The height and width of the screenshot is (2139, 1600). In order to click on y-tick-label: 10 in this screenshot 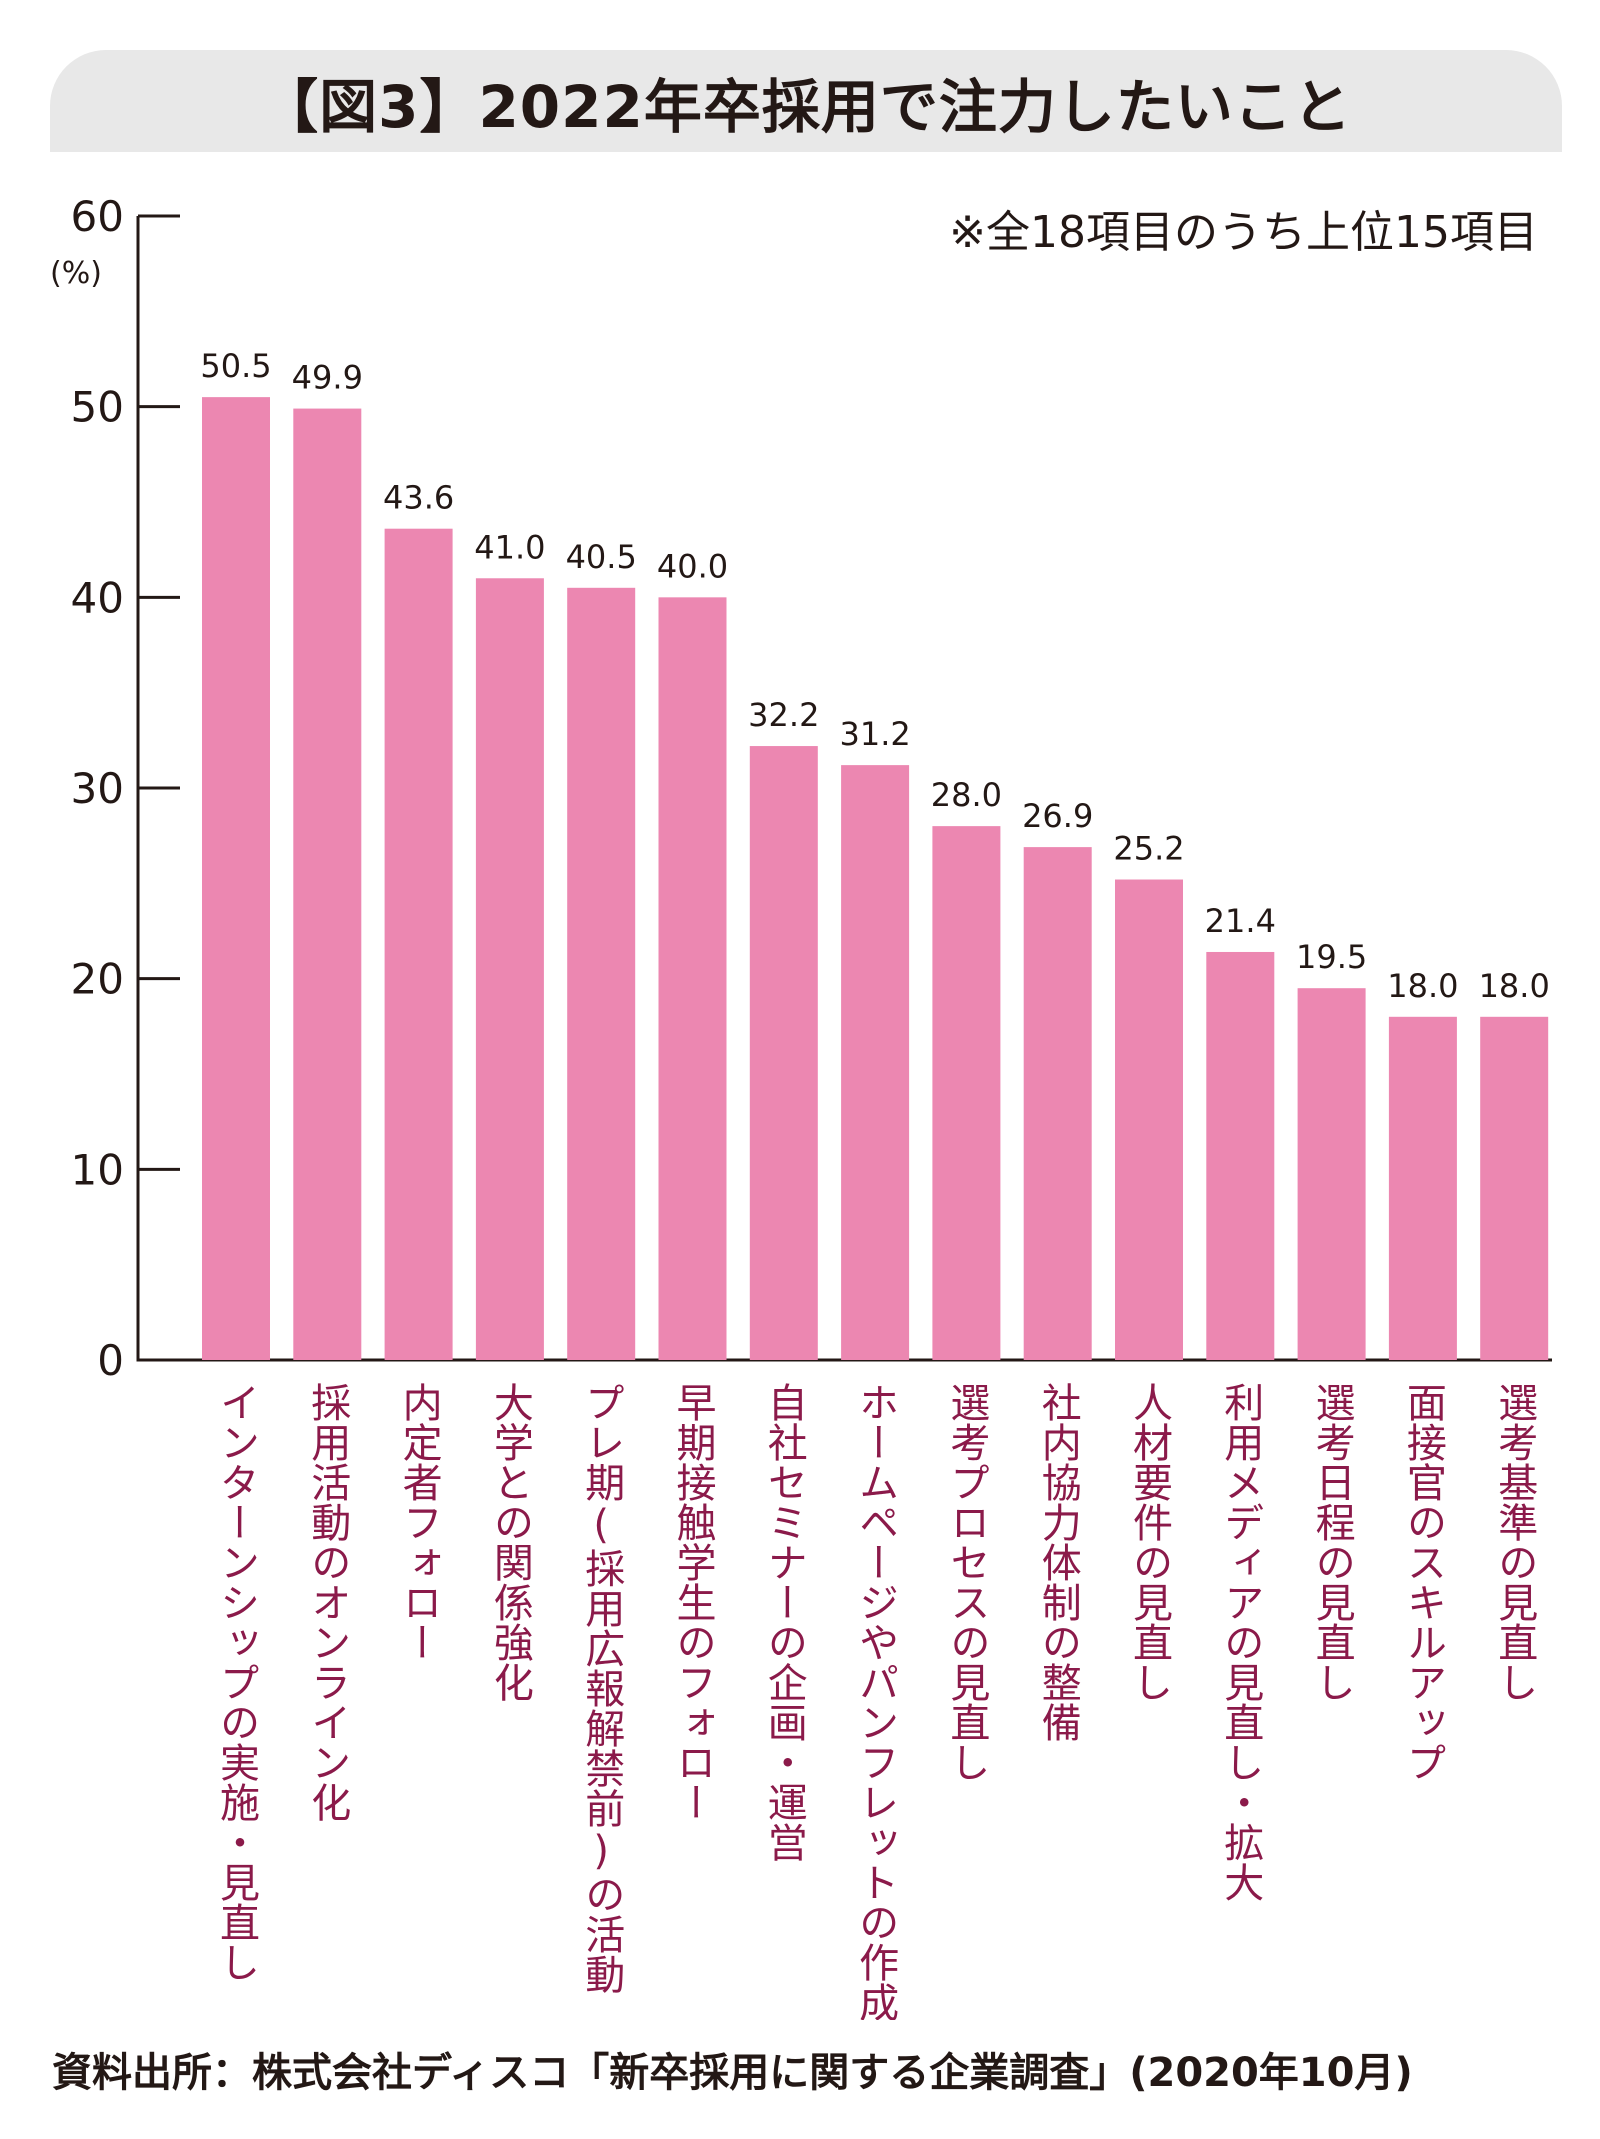, I will do `click(97, 1169)`.